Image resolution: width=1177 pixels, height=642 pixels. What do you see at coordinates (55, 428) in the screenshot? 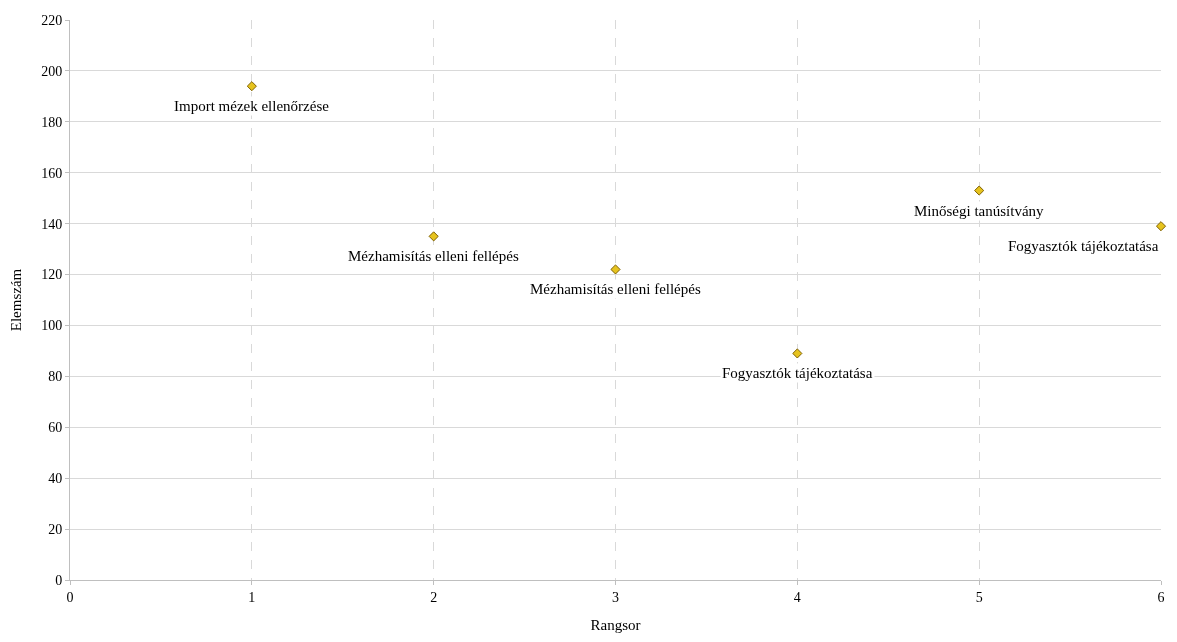
I see `y-tick-label: 60` at bounding box center [55, 428].